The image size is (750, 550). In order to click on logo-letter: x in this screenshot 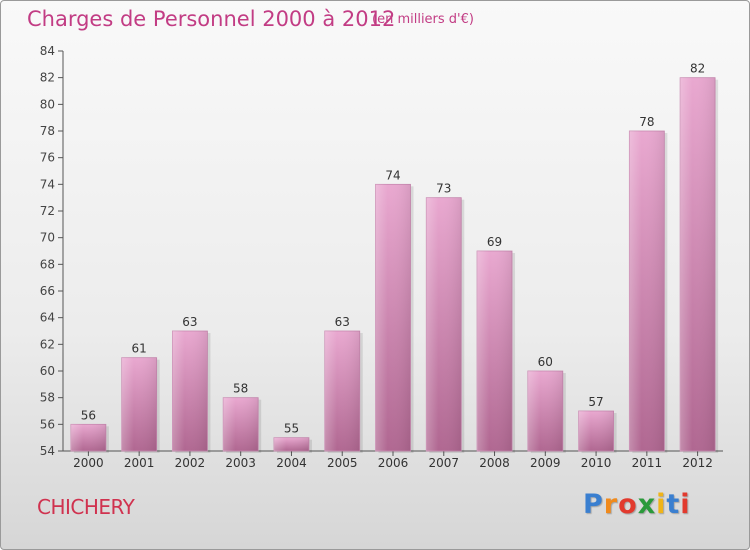, I will do `click(647, 504)`.